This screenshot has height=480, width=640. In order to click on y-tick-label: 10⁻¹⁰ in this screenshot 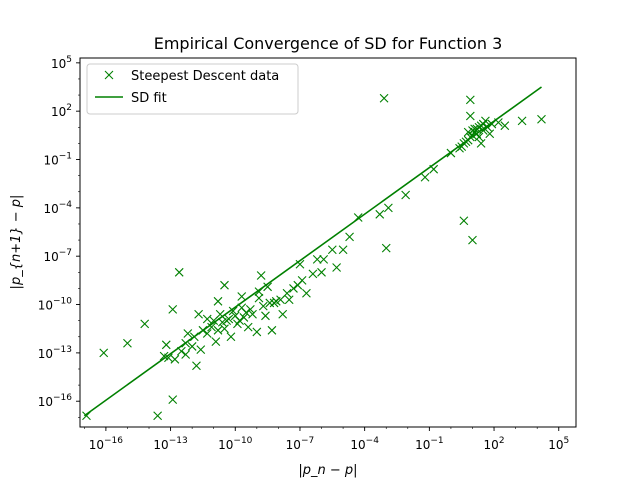, I will do `click(55, 305)`.